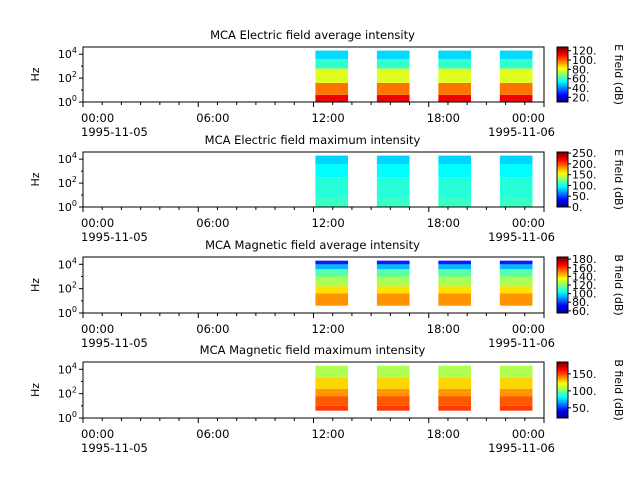 The height and width of the screenshot is (484, 640). I want to click on colorbar-tick-label: 250., so click(584, 153).